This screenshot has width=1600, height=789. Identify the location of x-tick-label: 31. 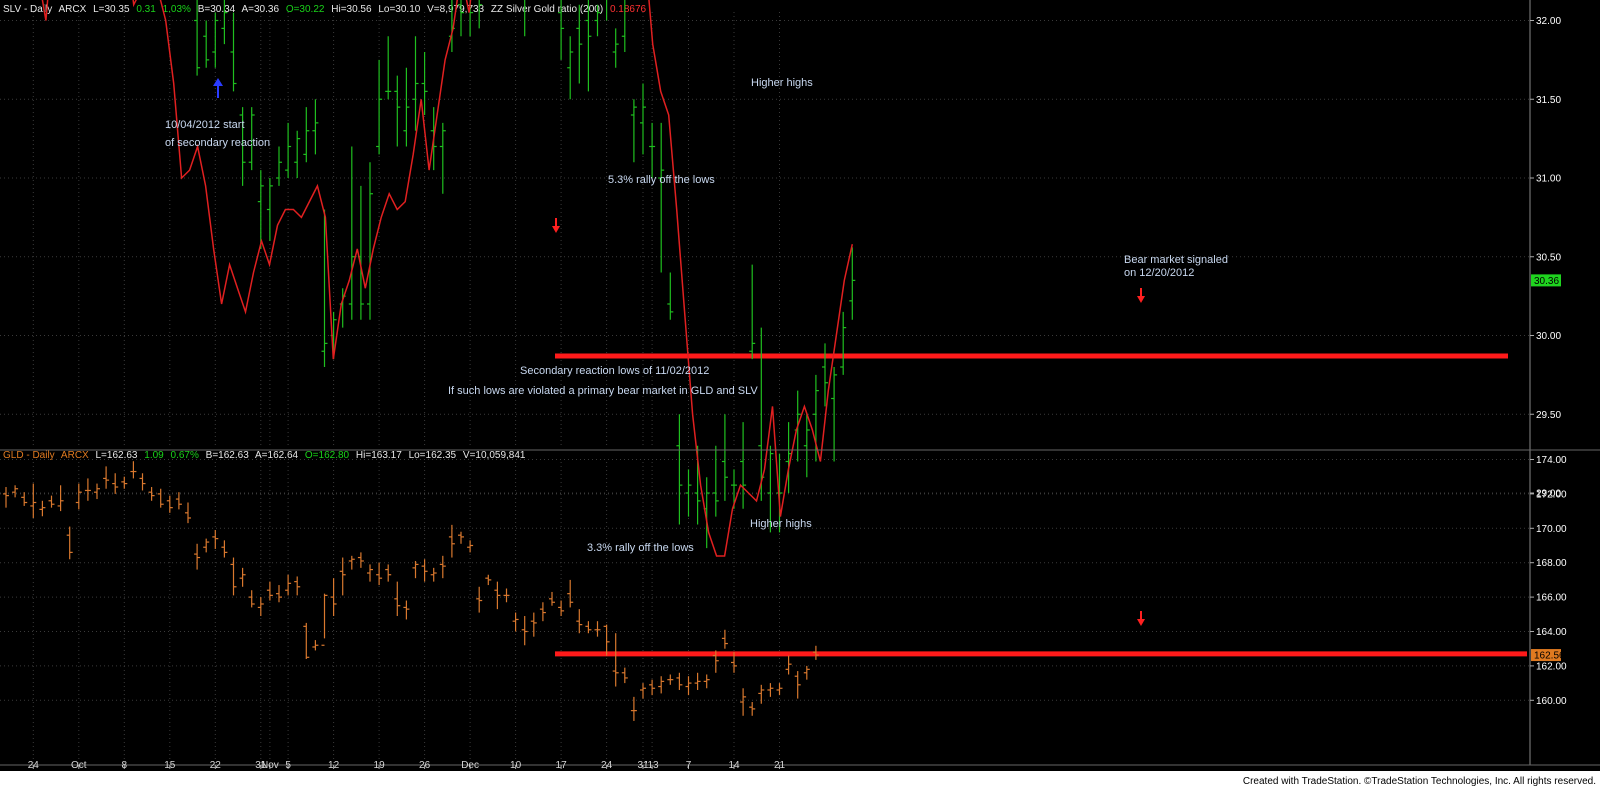
(261, 765).